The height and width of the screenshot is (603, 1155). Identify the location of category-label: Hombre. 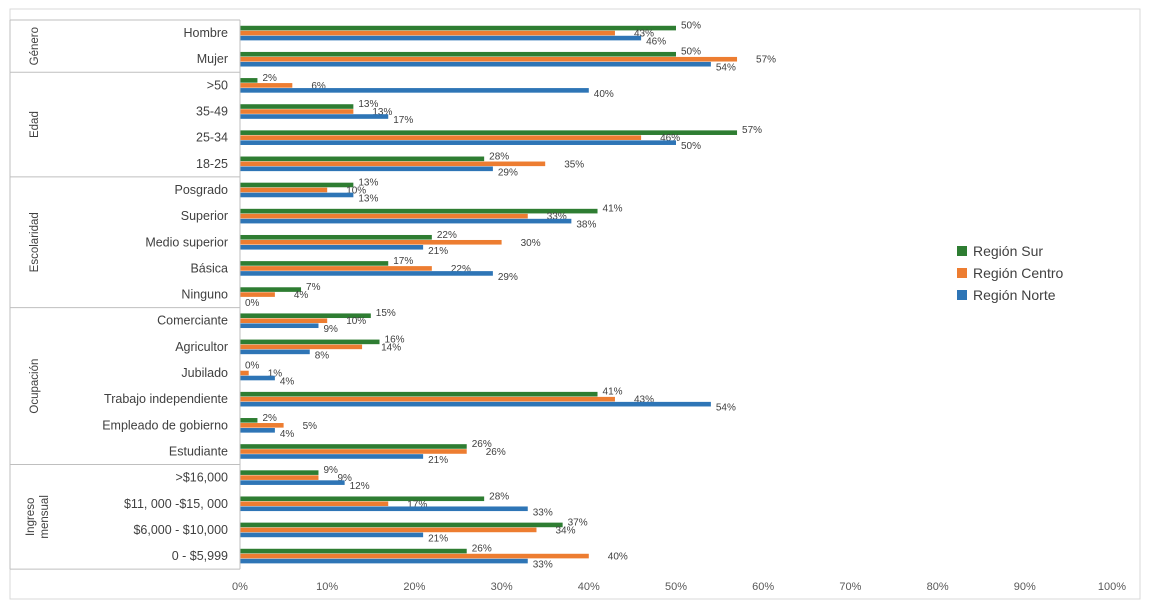
(206, 33).